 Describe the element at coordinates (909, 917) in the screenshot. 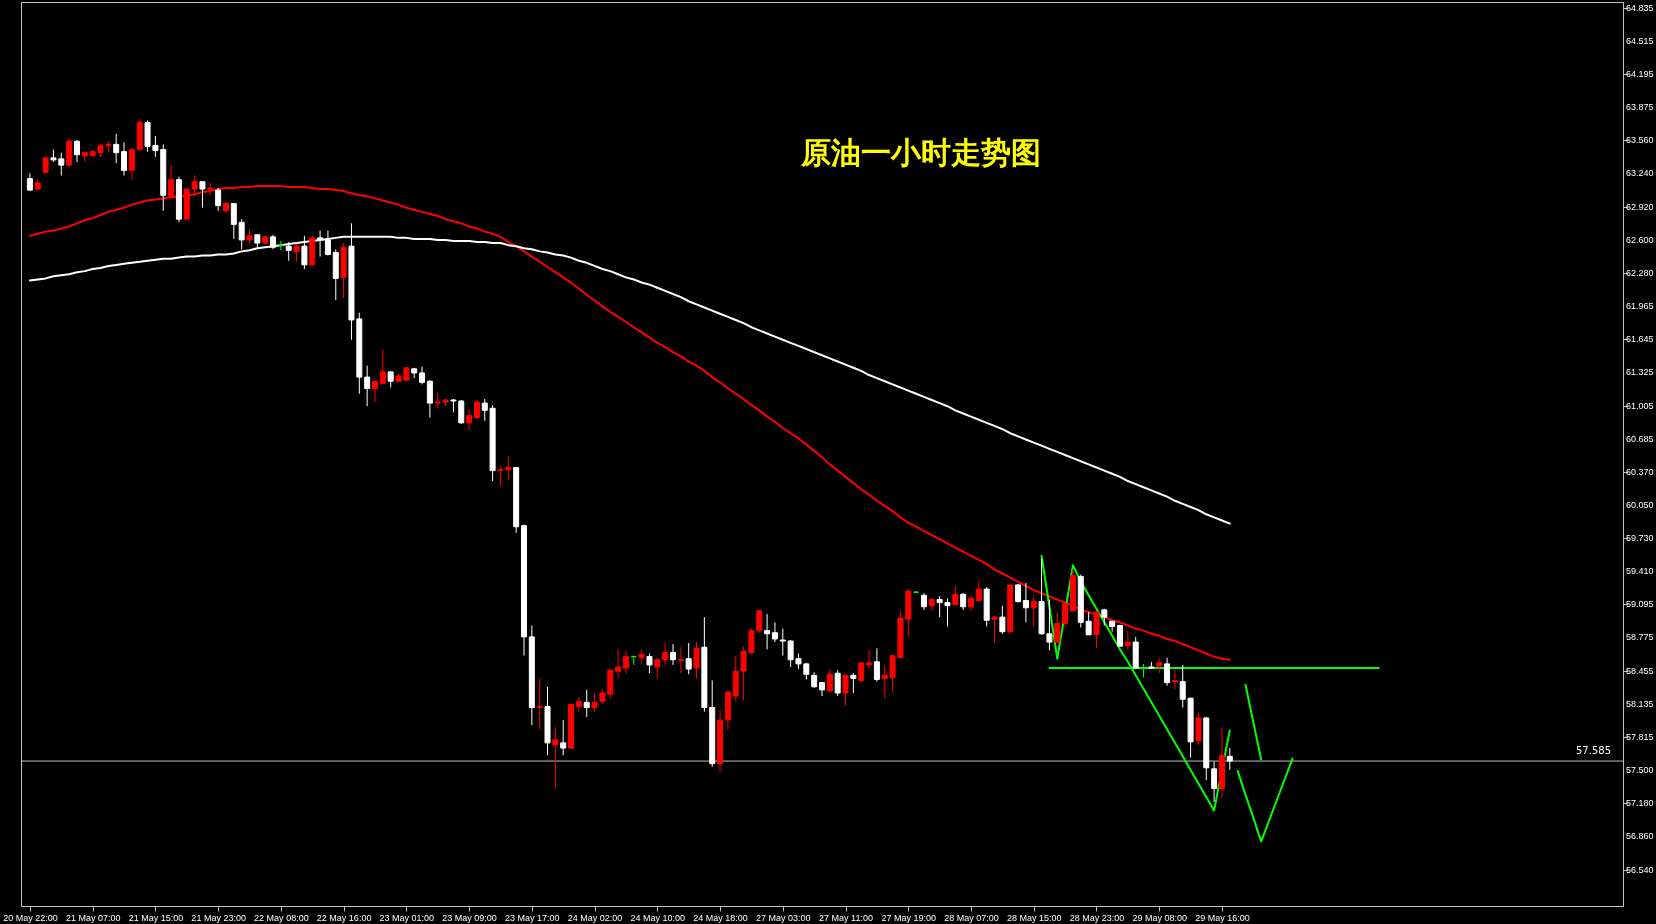

I see `x-tick-label: 27 May 19:00` at that location.